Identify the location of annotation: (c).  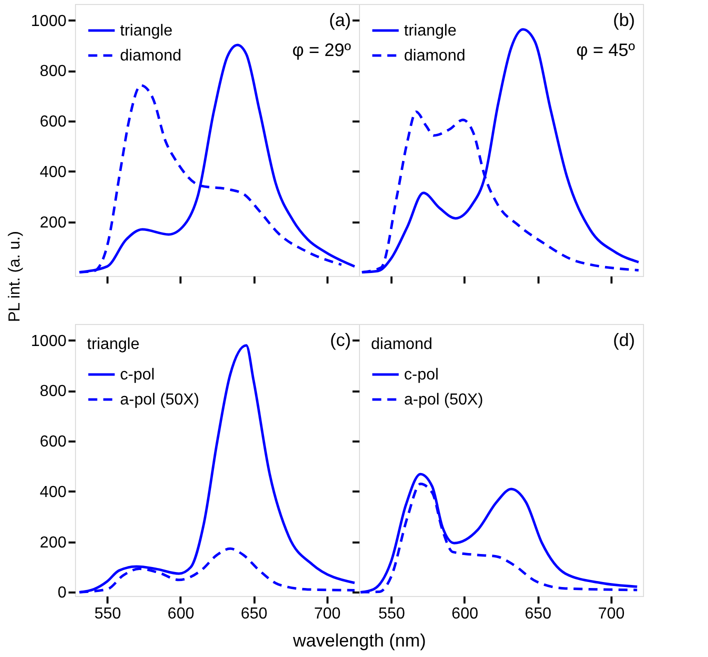
(340, 340).